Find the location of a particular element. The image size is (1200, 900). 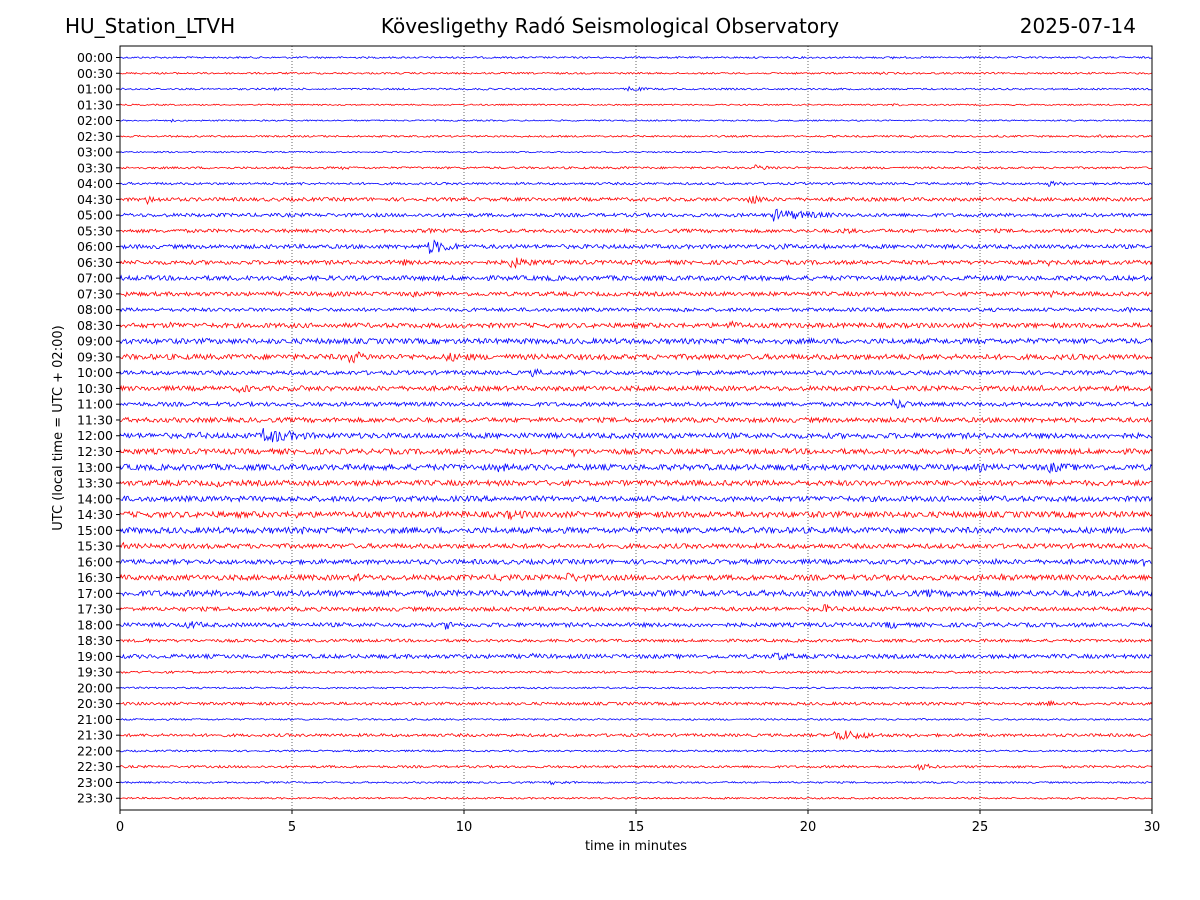

y-tick-label: 07:00 is located at coordinates (95, 278).